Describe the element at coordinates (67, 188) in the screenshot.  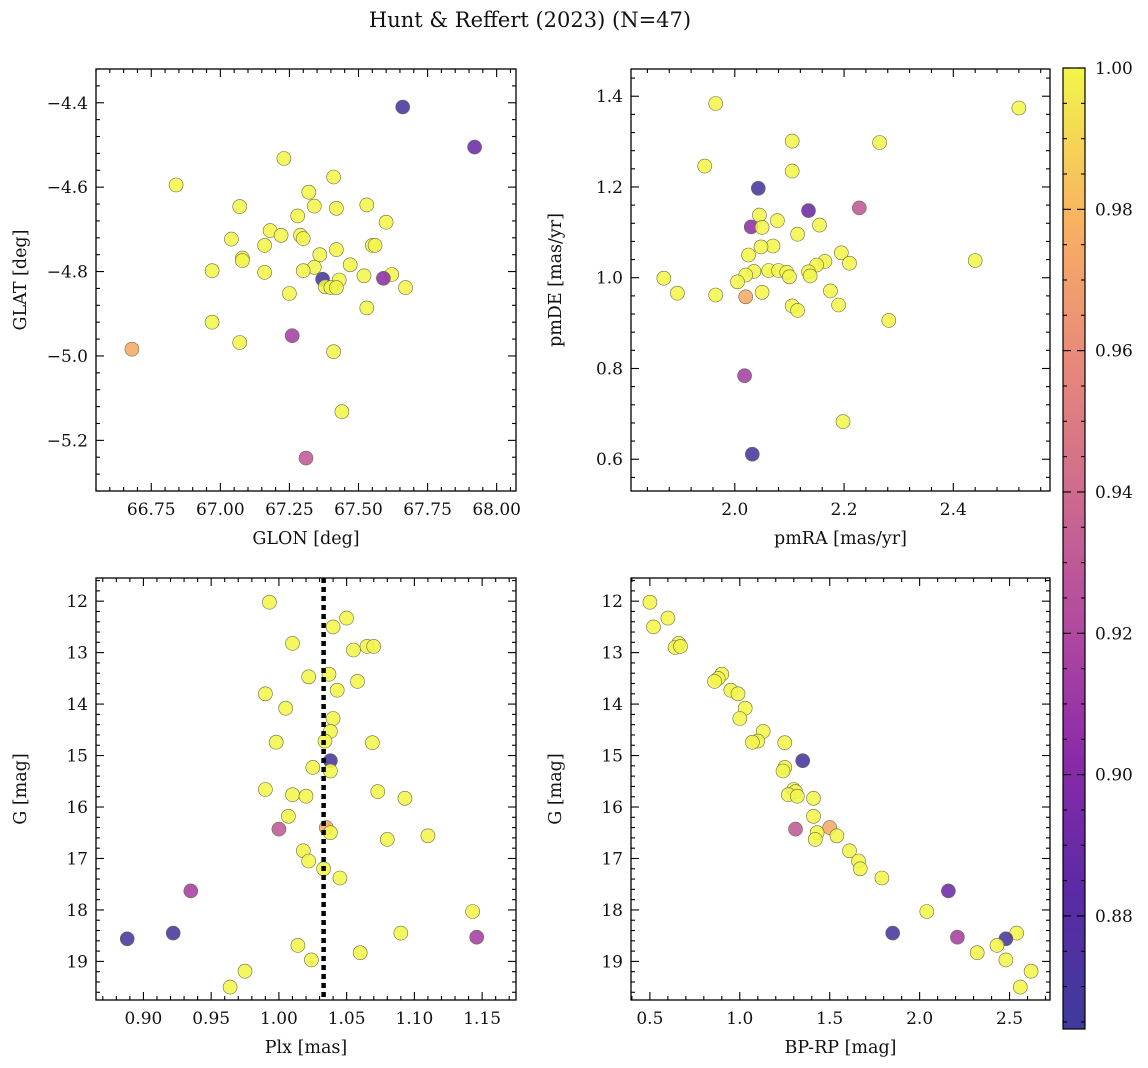
I see `y-tick-label: −4.6` at that location.